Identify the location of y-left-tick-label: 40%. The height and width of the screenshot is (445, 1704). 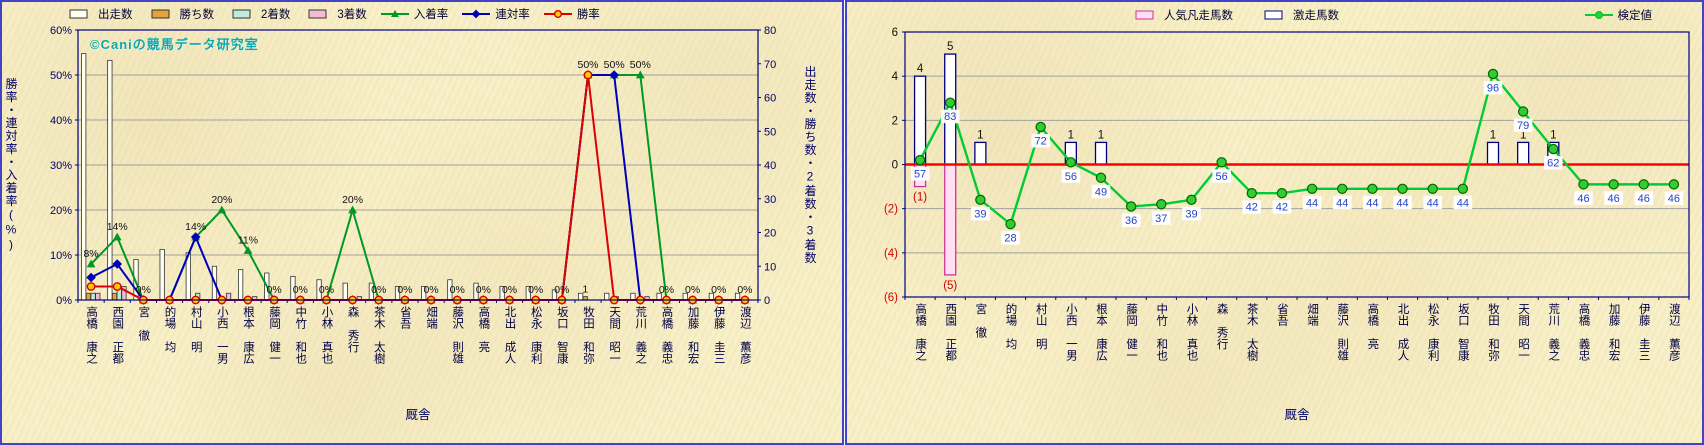
(61, 121).